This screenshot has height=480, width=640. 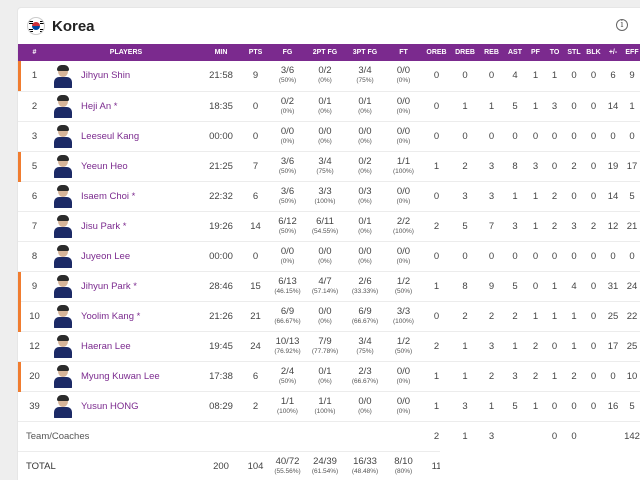 I want to click on player-cell: Yoolim Kang *, so click(x=126, y=316).